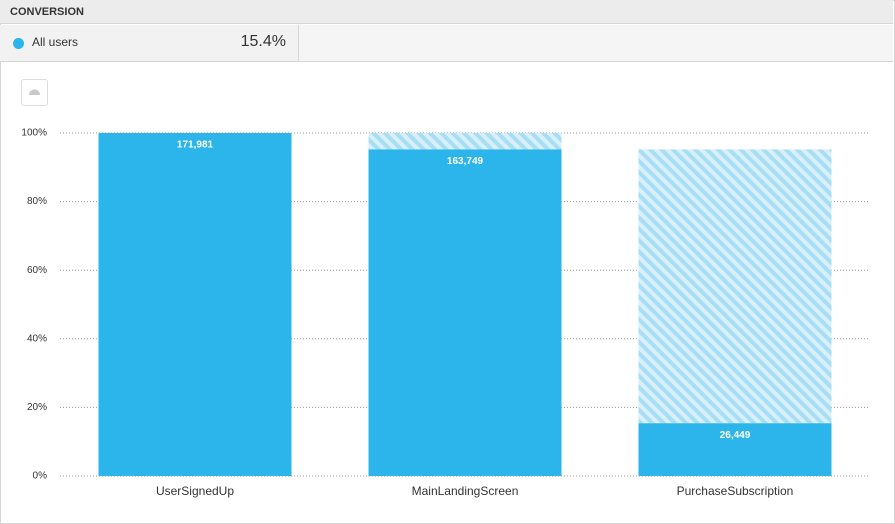 Image resolution: width=895 pixels, height=524 pixels. What do you see at coordinates (465, 491) in the screenshot?
I see `x-tick-label: MainLandingScreen` at bounding box center [465, 491].